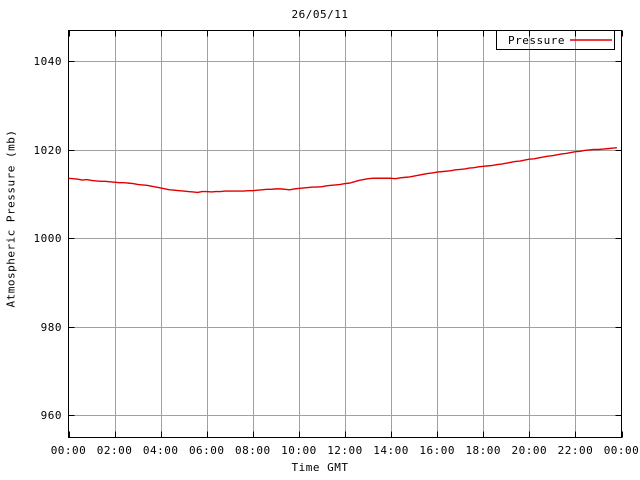 This screenshot has height=480, width=640. I want to click on chart-title: 26/05/11, so click(320, 14).